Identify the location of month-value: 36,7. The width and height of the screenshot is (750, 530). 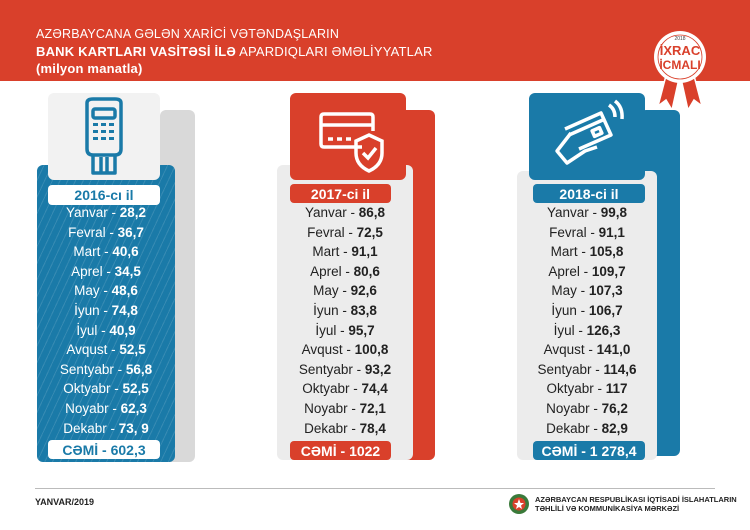
(130, 232).